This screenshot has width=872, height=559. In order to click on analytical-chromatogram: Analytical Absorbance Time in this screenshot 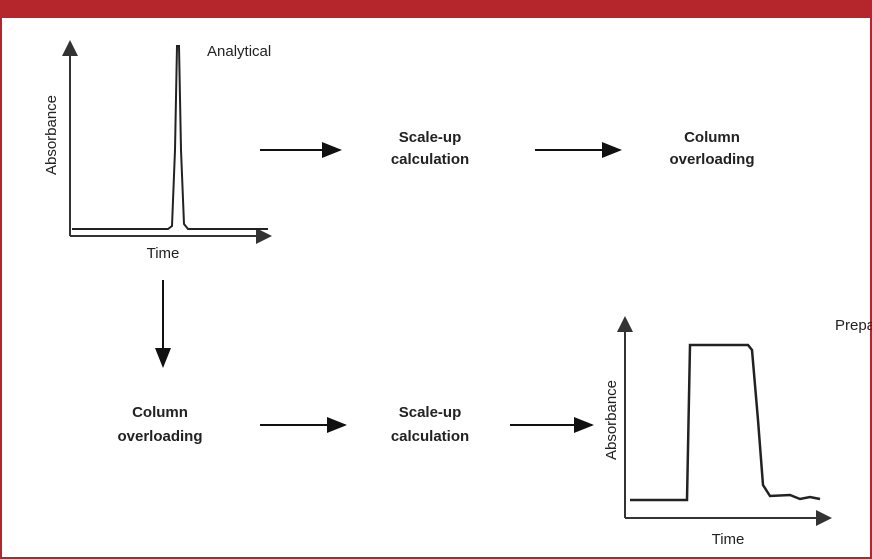, I will do `click(157, 151)`.